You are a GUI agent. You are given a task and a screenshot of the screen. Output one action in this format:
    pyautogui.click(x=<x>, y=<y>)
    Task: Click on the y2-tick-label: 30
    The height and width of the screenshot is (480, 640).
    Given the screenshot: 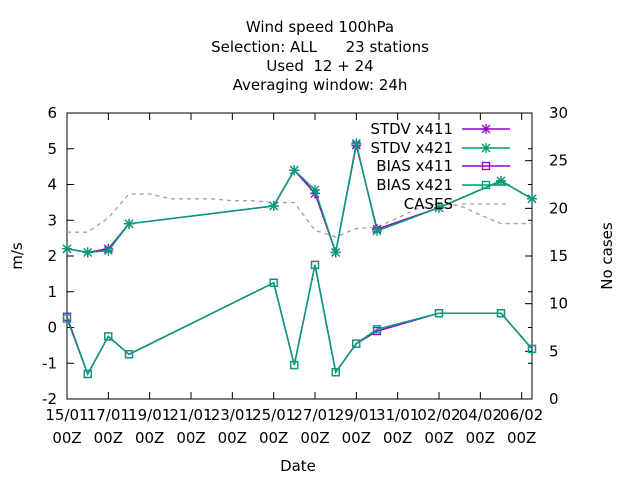 What is the action you would take?
    pyautogui.click(x=558, y=113)
    